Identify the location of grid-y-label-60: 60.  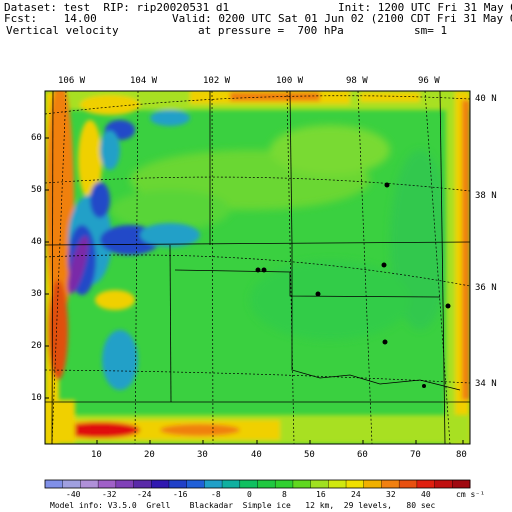
(36, 138).